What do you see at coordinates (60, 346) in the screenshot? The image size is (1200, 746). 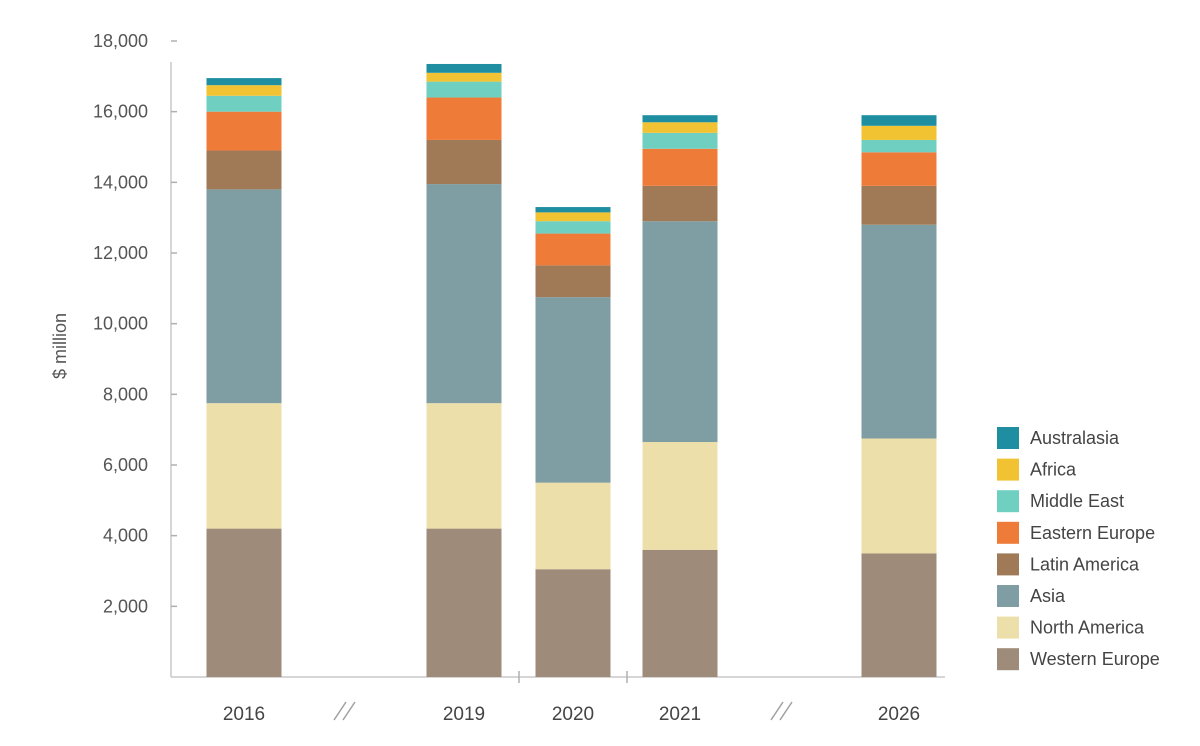 I see `y-axis-label: $ million` at bounding box center [60, 346].